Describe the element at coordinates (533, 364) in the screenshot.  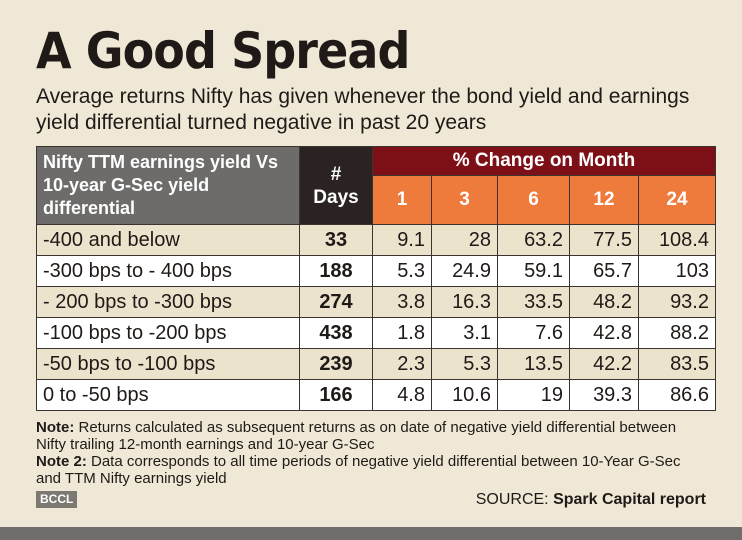
I see `cell-month-6: 13.5` at that location.